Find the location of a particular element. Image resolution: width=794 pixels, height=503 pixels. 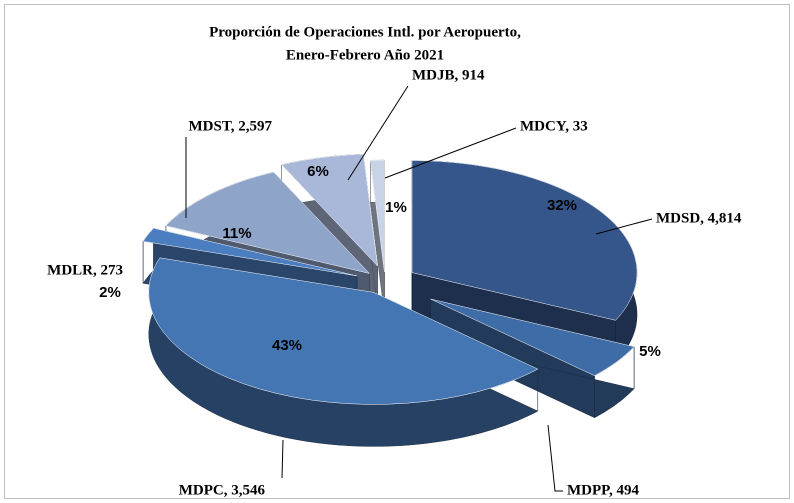

data-label: MDST, 2,597 is located at coordinates (231, 126).